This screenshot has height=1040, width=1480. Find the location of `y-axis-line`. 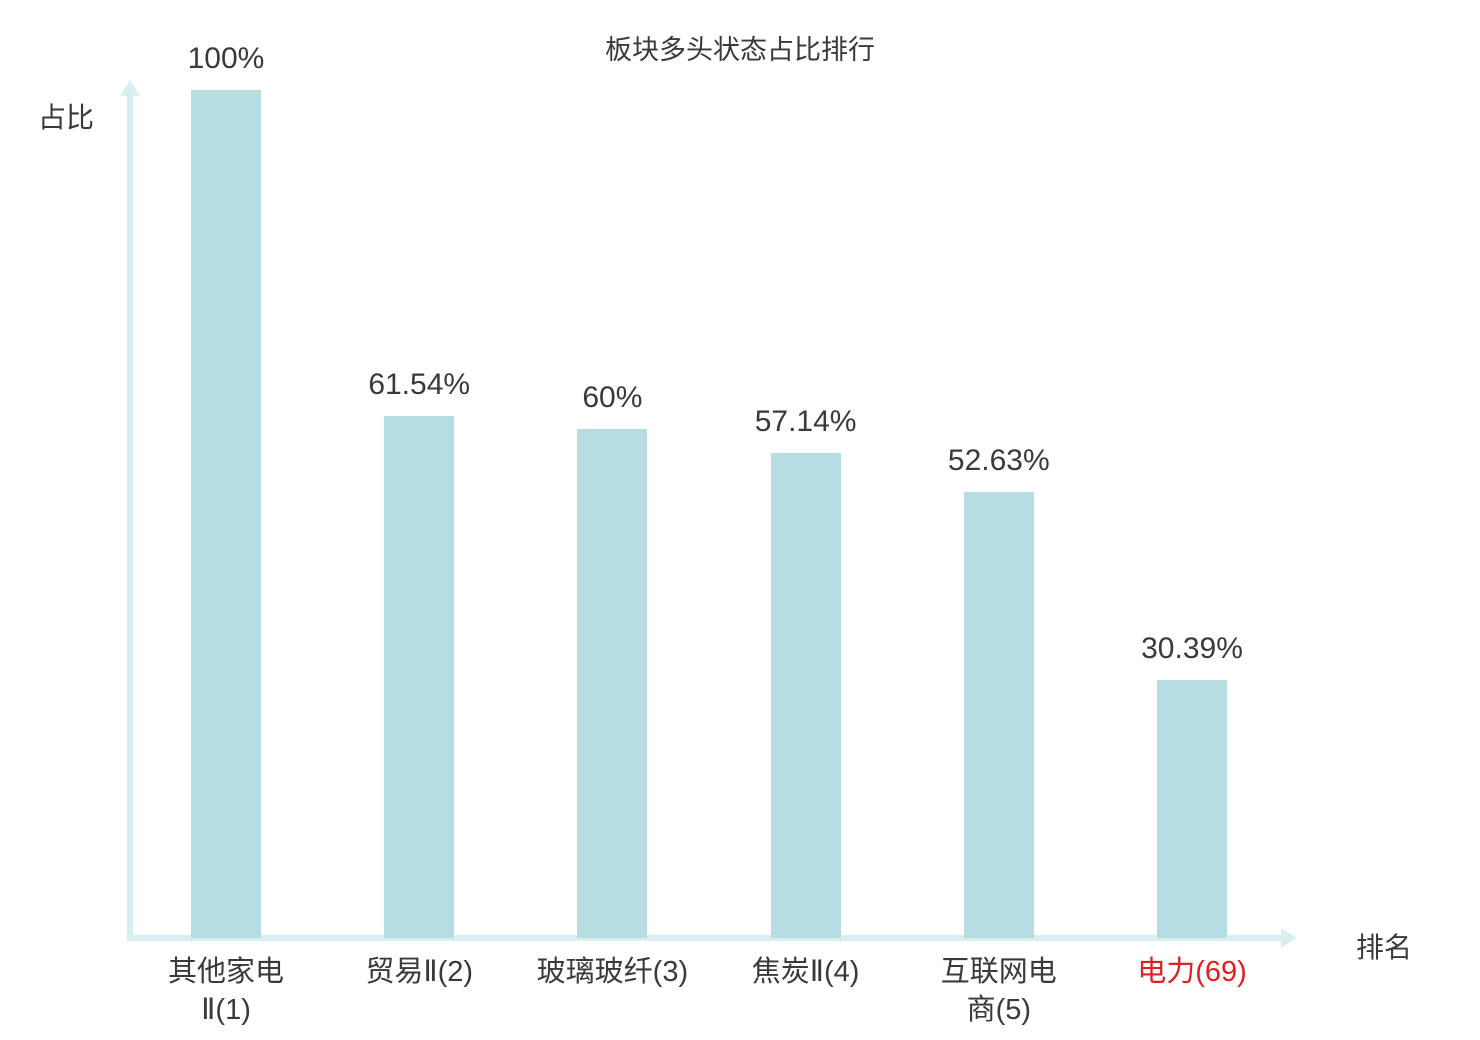

y-axis-line is located at coordinates (130, 517).